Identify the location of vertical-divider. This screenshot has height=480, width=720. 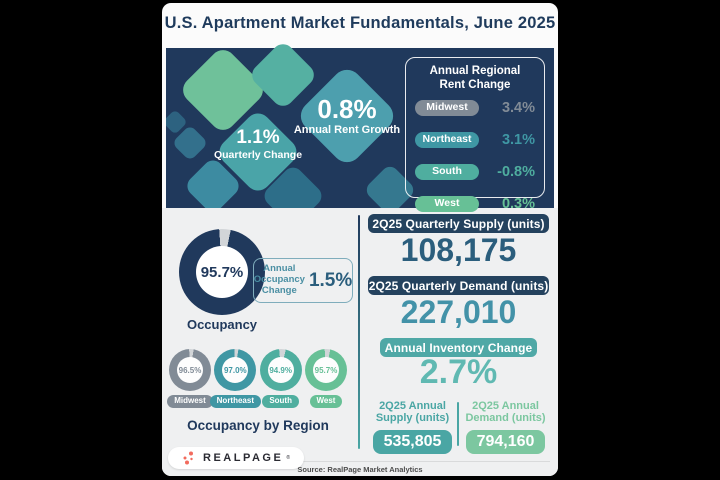
(359, 332).